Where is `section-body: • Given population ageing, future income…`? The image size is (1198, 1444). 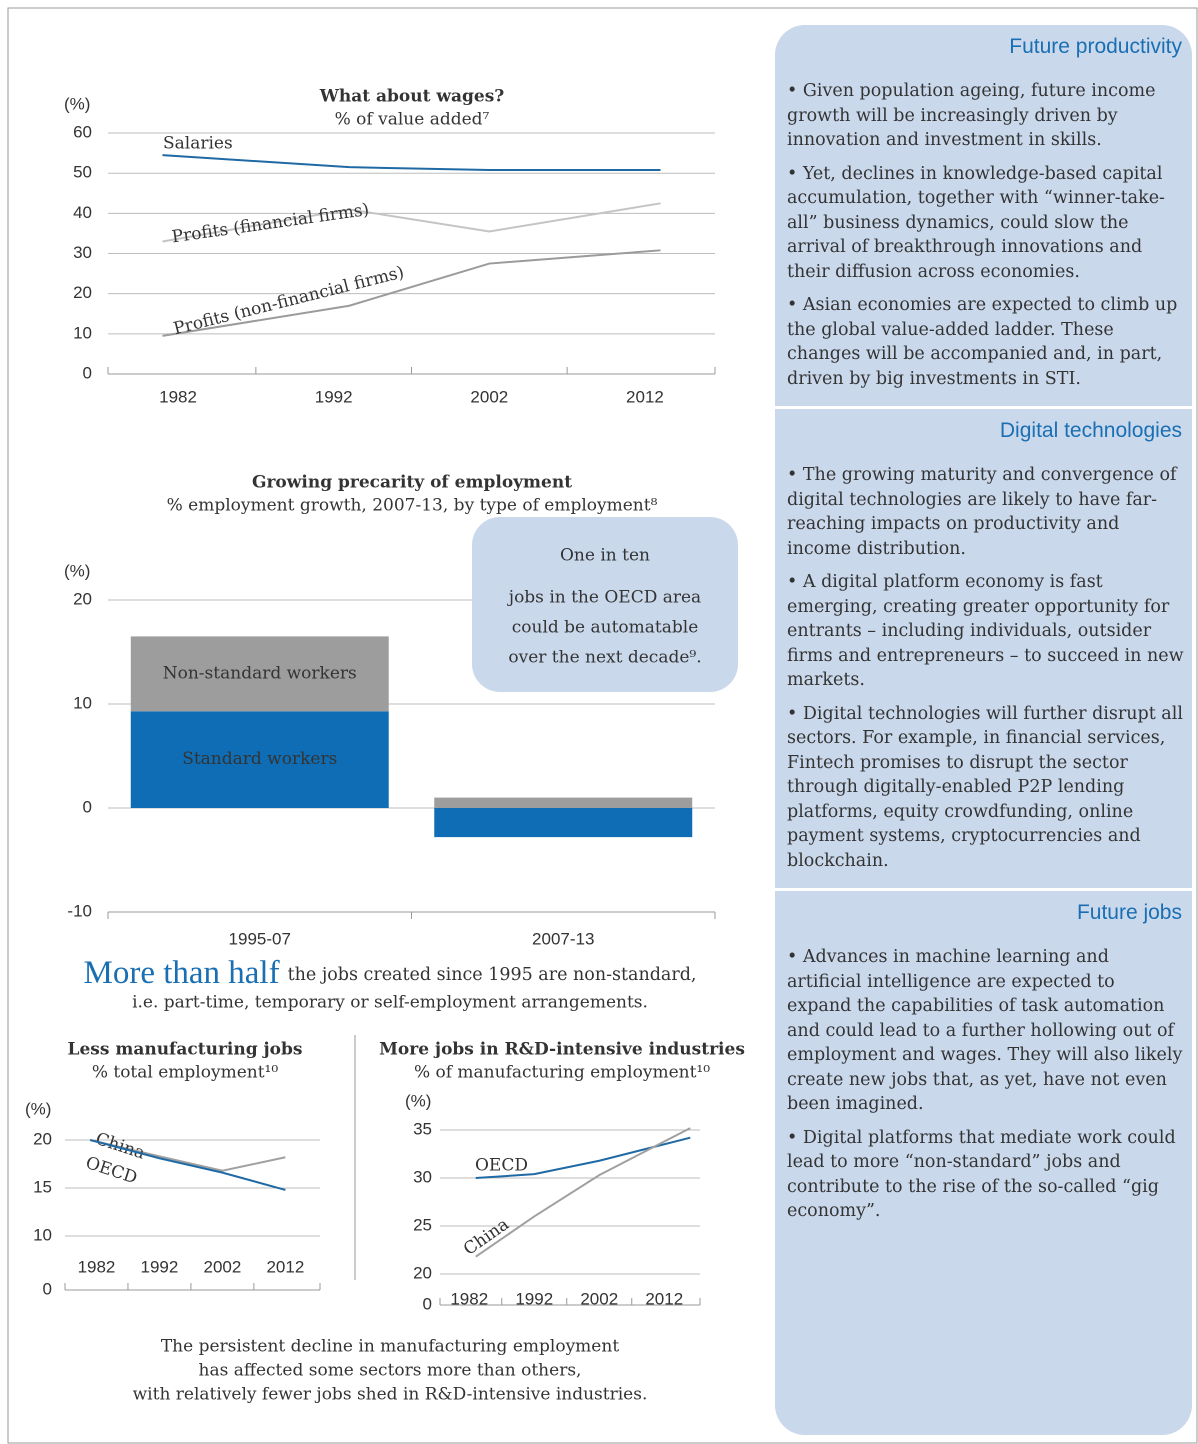
section-body: • Given population ageing, future income… is located at coordinates (983, 238).